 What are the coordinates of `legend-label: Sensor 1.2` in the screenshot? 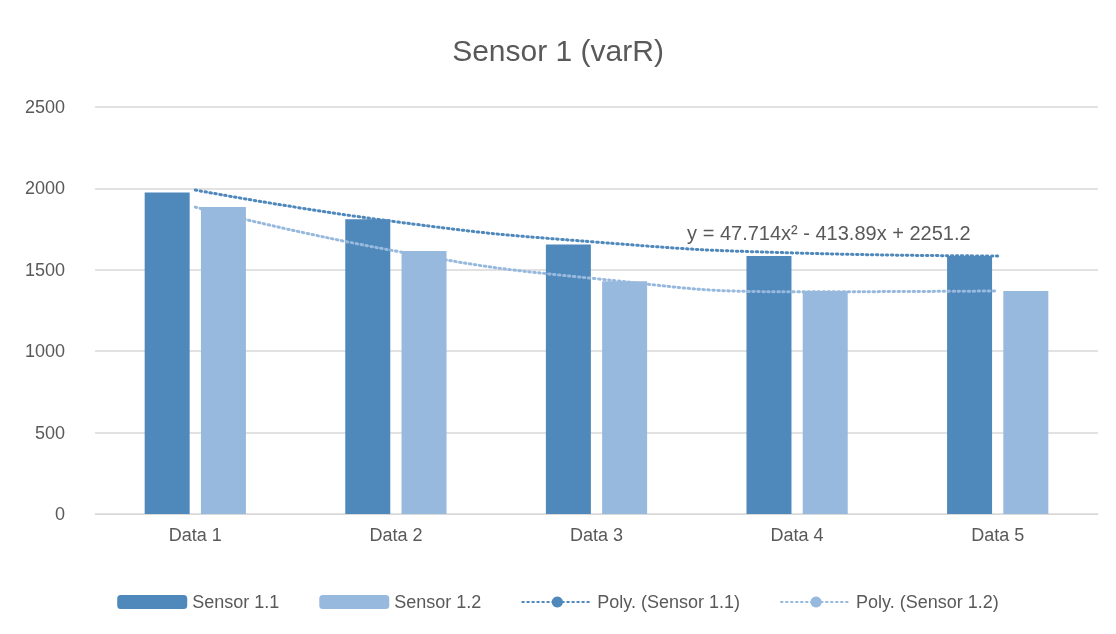 It's located at (438, 602).